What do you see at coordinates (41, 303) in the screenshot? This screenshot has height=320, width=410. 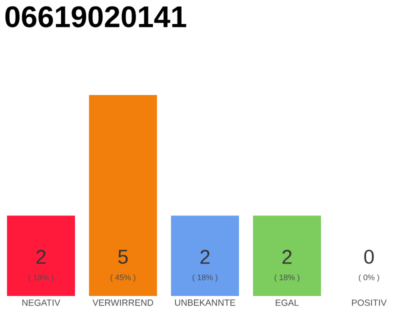 I see `x-tick-label: NEGATIV` at bounding box center [41, 303].